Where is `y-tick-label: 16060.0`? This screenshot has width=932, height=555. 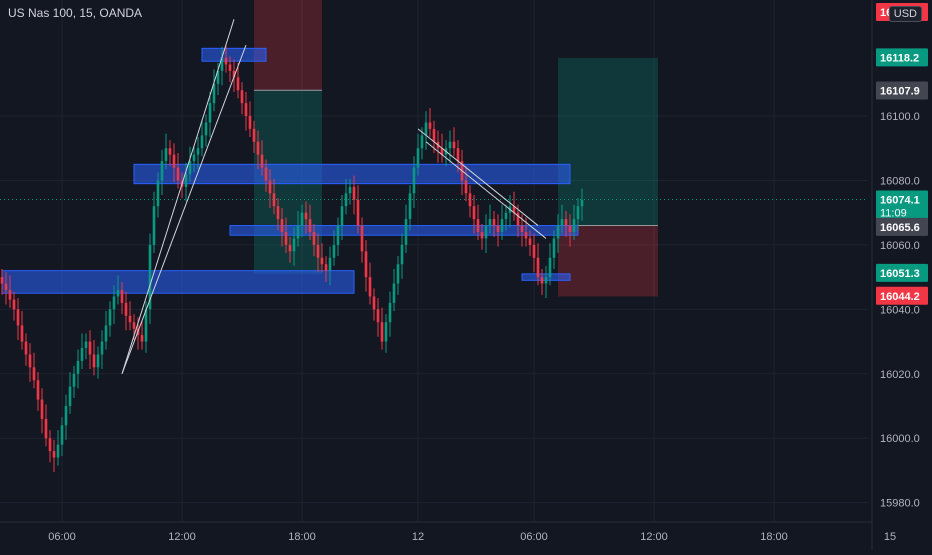
y-tick-label: 16060.0 is located at coordinates (900, 246).